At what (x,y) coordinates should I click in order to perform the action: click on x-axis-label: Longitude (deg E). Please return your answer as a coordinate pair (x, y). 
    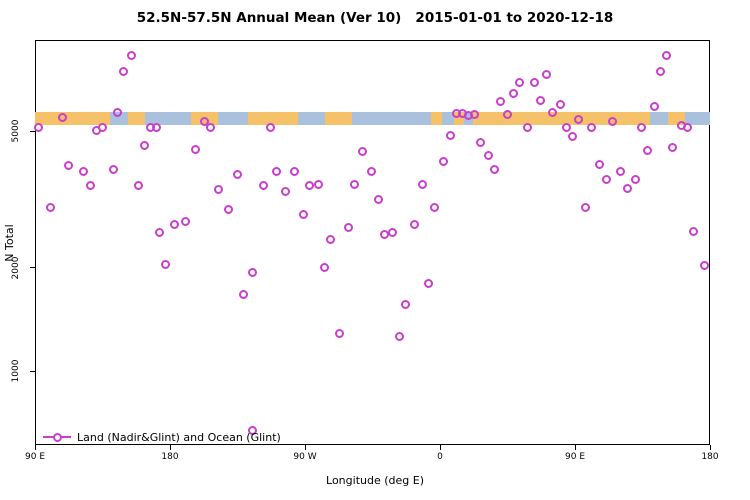
    Looking at the image, I should click on (375, 480).